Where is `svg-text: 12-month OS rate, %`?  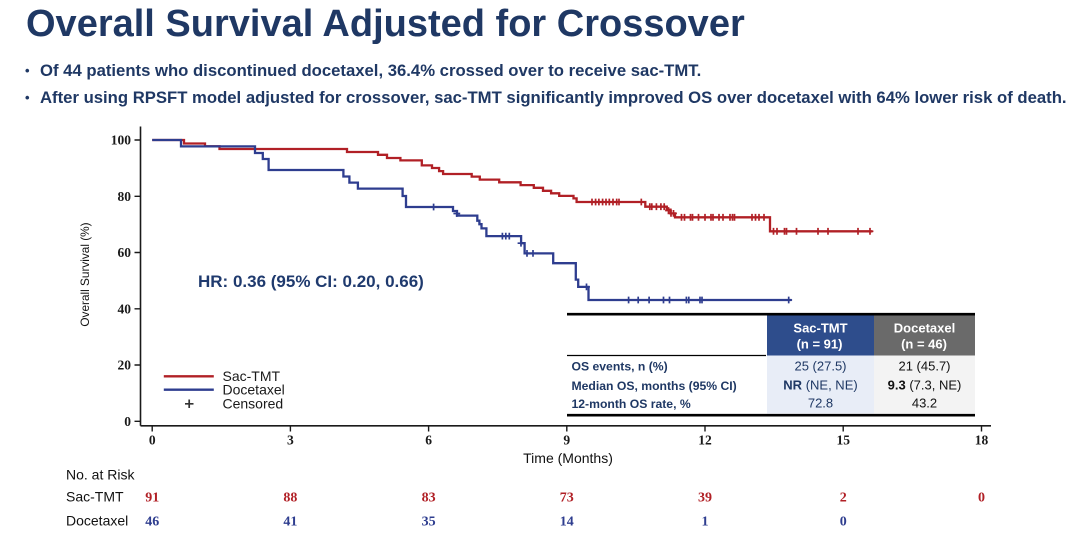
svg-text: 12-month OS rate, % is located at coordinates (631, 404).